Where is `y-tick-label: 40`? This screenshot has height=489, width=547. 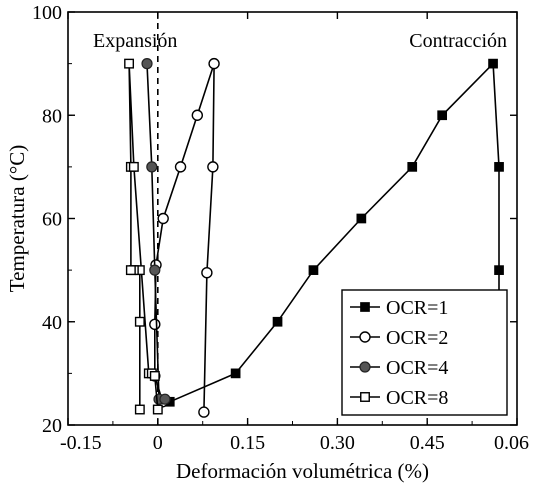 y-tick-label: 40 is located at coordinates (52, 323).